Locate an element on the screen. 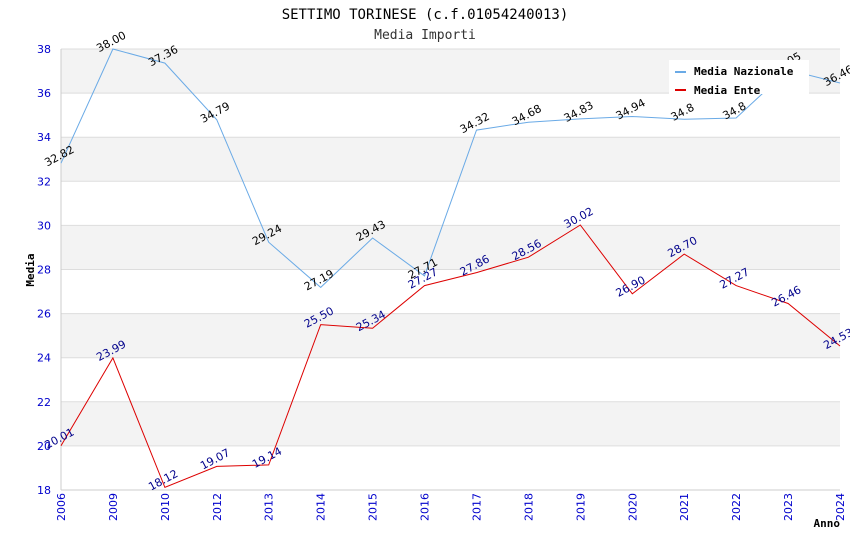 This screenshot has width=850, height=550. x-tick-label: 2020 is located at coordinates (632, 507).